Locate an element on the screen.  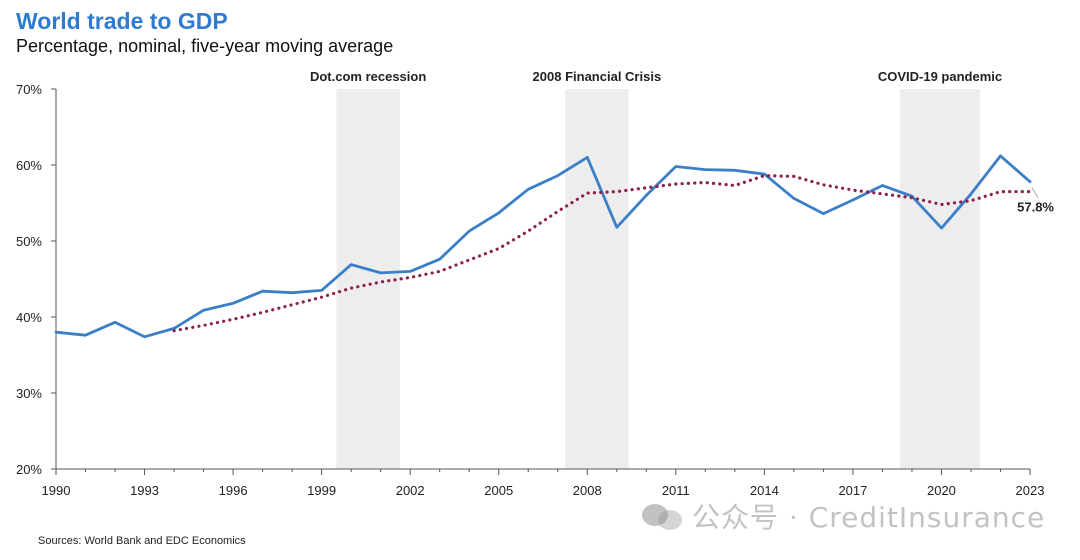
period-label: Dot.com recession is located at coordinates (368, 76).